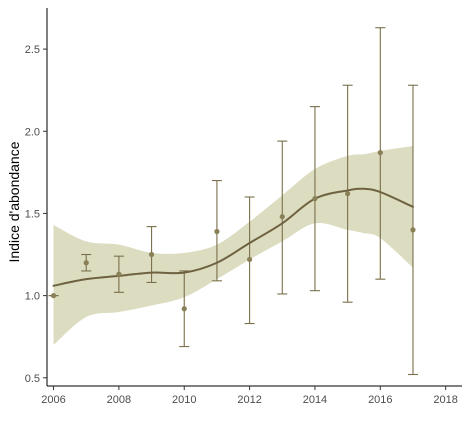 The height and width of the screenshot is (427, 471). Describe the element at coordinates (32, 297) in the screenshot. I see `y-tick-label-1: 1.0` at that location.